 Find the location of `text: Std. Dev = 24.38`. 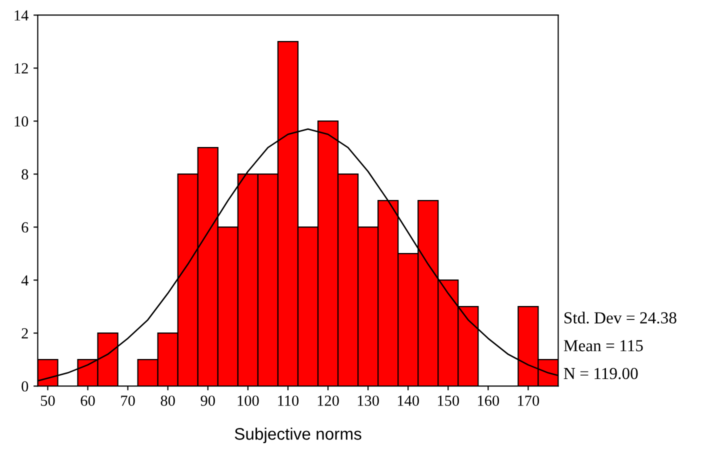

text: Std. Dev = 24.38 is located at coordinates (620, 318).